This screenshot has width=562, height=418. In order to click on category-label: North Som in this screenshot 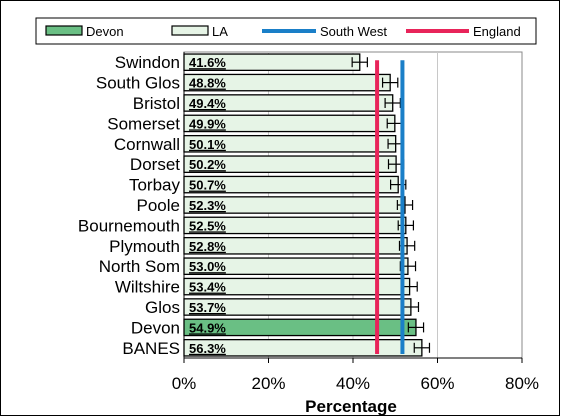, I will do `click(139, 266)`.